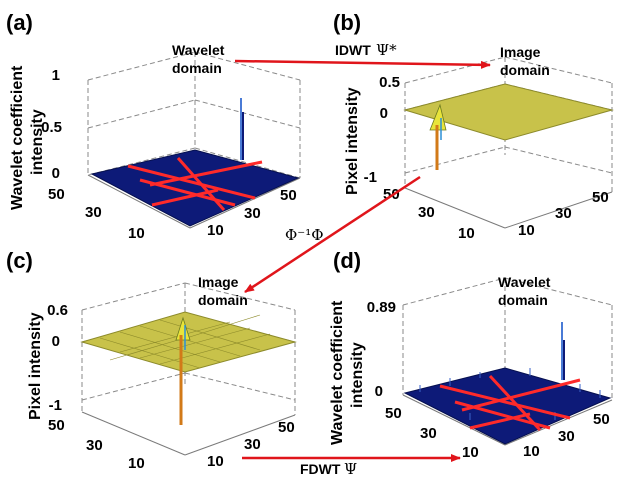 The image size is (619, 477). What do you see at coordinates (384, 113) in the screenshot?
I see `panel-b-ztick-2: 0` at bounding box center [384, 113].